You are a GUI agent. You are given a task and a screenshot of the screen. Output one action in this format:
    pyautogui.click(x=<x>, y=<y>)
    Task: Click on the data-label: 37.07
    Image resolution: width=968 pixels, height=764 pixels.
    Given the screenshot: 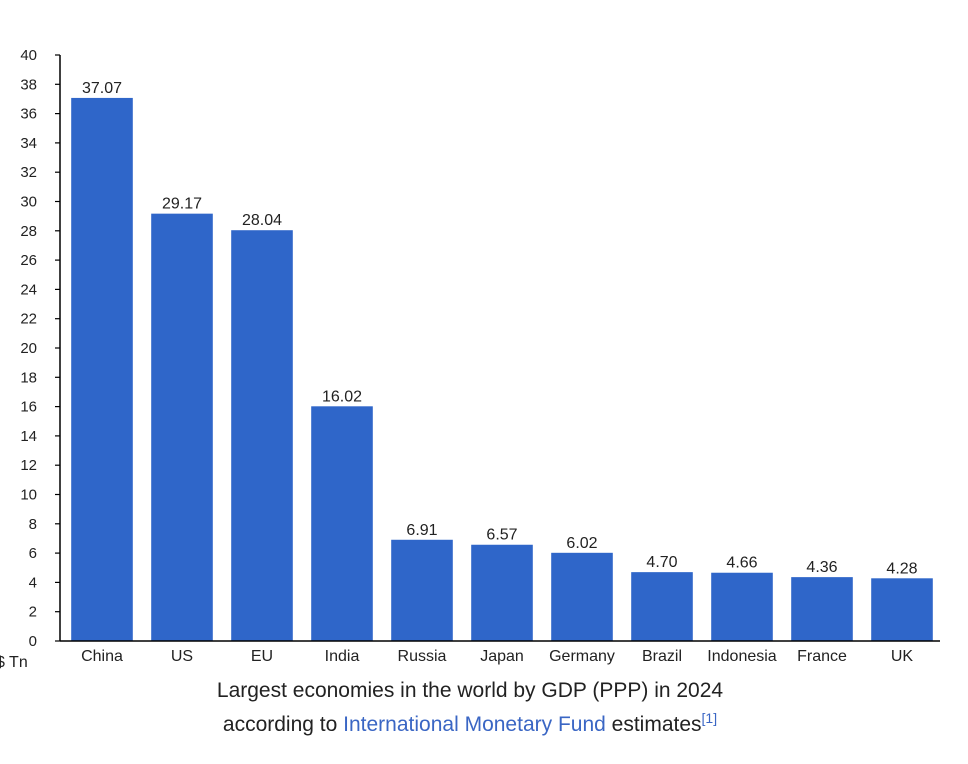 What is the action you would take?
    pyautogui.click(x=102, y=88)
    